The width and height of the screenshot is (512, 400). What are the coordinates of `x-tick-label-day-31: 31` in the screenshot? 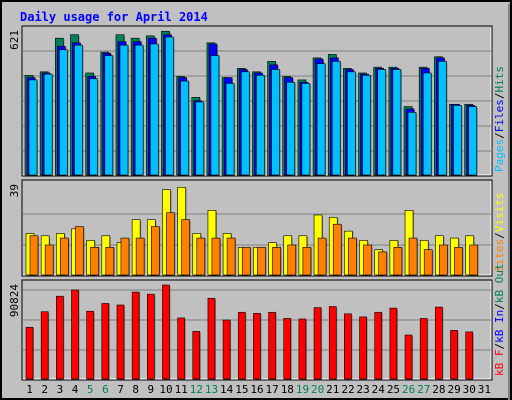 It's located at (484, 389).